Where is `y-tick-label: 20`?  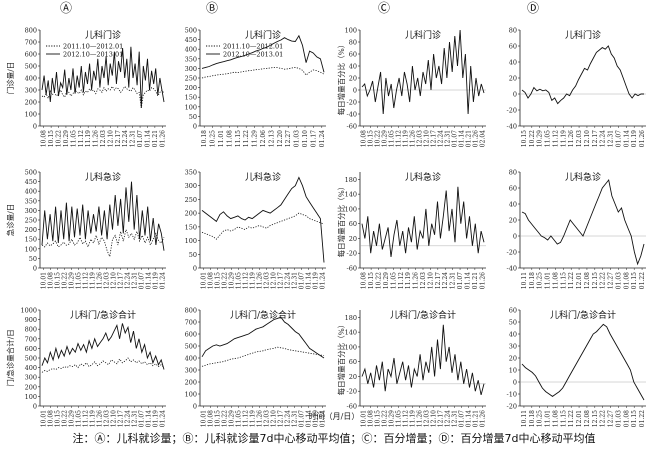 y-tick-label: 20 is located at coordinates (513, 79).